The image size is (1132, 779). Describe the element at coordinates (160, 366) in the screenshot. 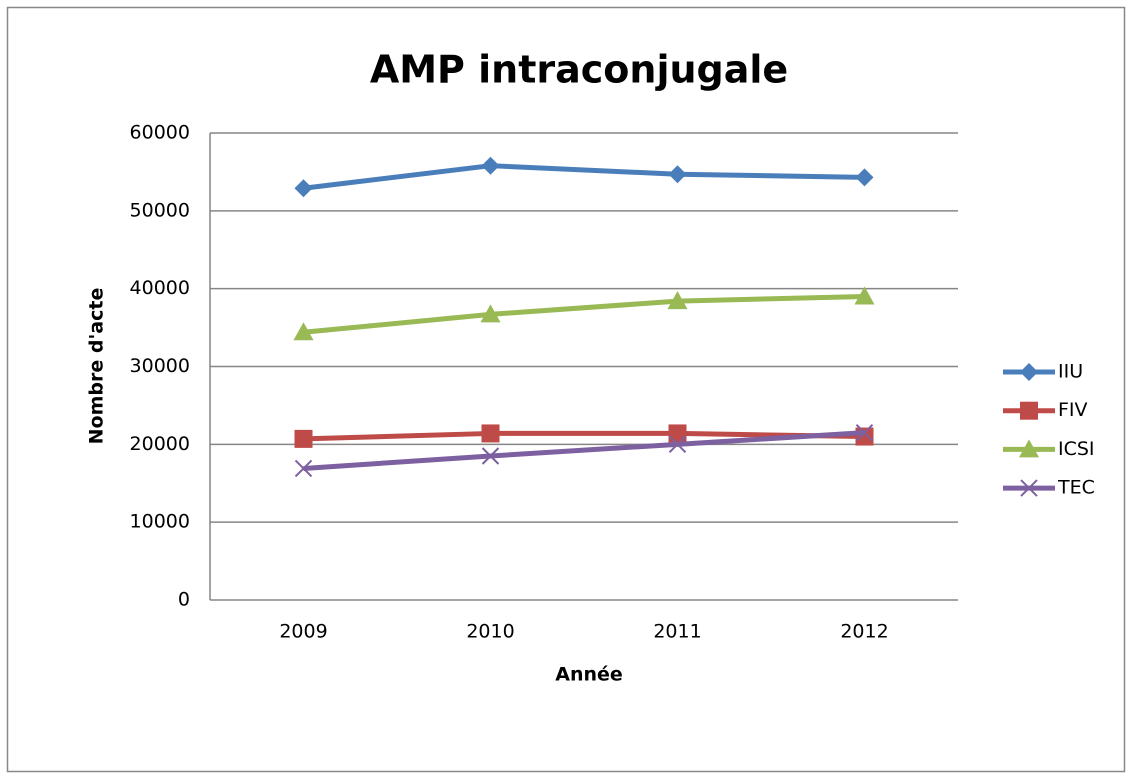

I see `y-tick-label: 30000` at that location.